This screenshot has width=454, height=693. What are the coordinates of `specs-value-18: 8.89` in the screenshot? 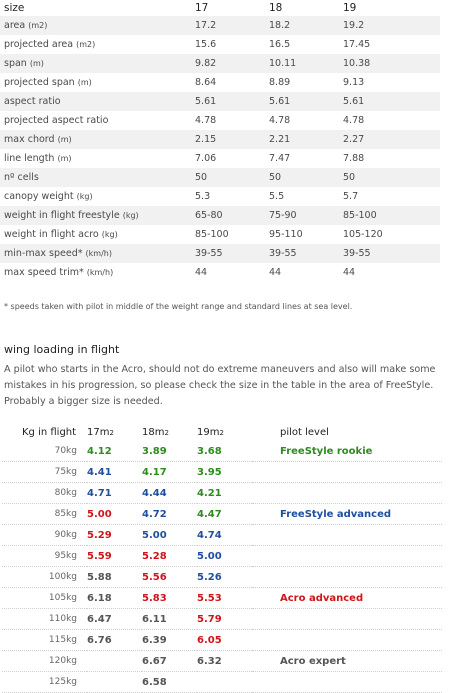 It's located at (280, 82).